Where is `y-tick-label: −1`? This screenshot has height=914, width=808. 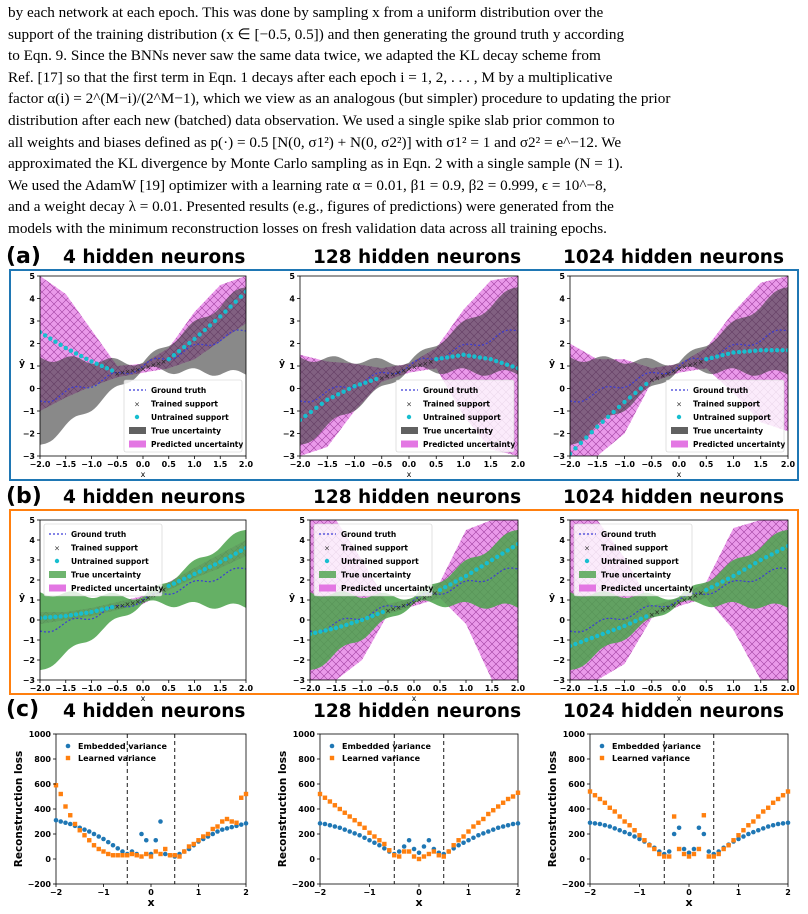 y-tick-label: −1 is located at coordinates (29, 411).